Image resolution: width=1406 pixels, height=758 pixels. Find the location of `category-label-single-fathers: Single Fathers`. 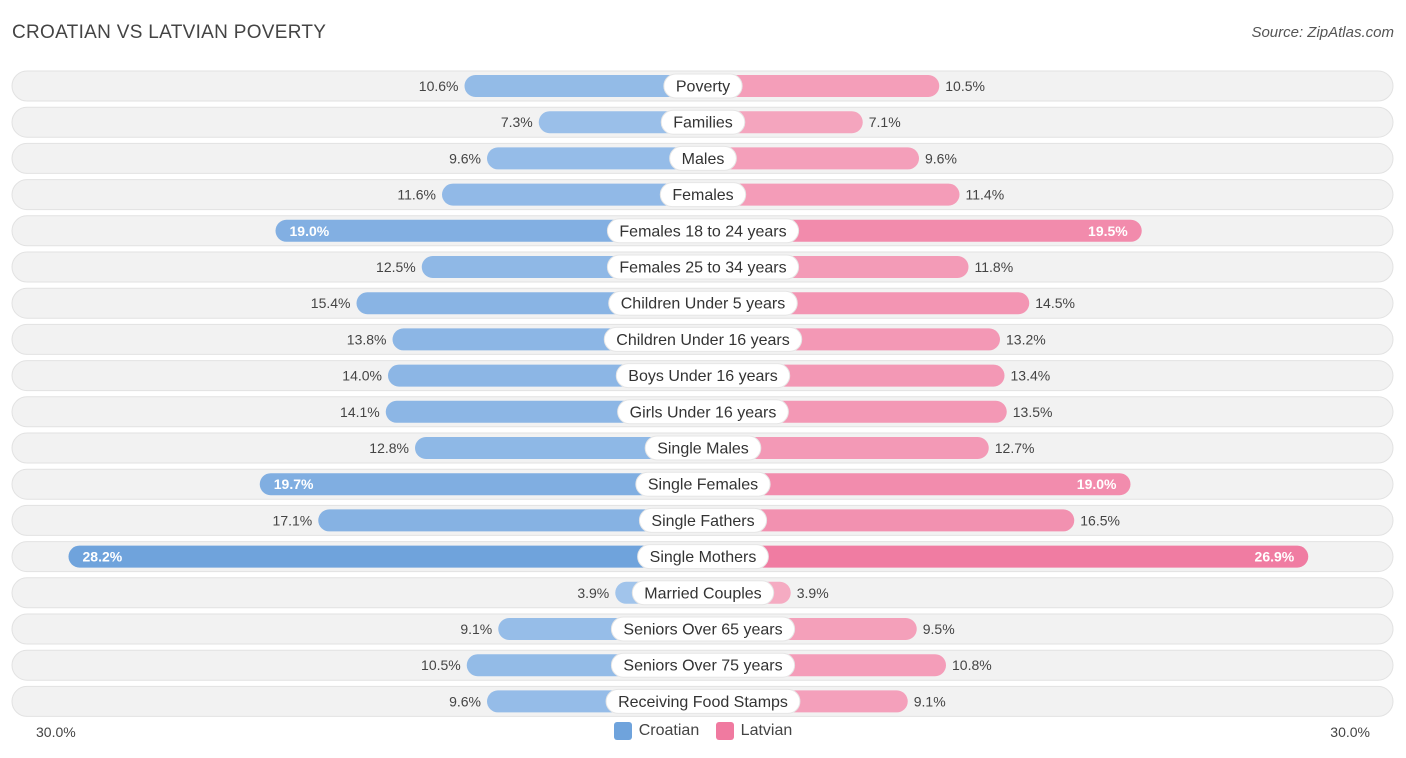

category-label-single-fathers: Single Fathers is located at coordinates (702, 521).